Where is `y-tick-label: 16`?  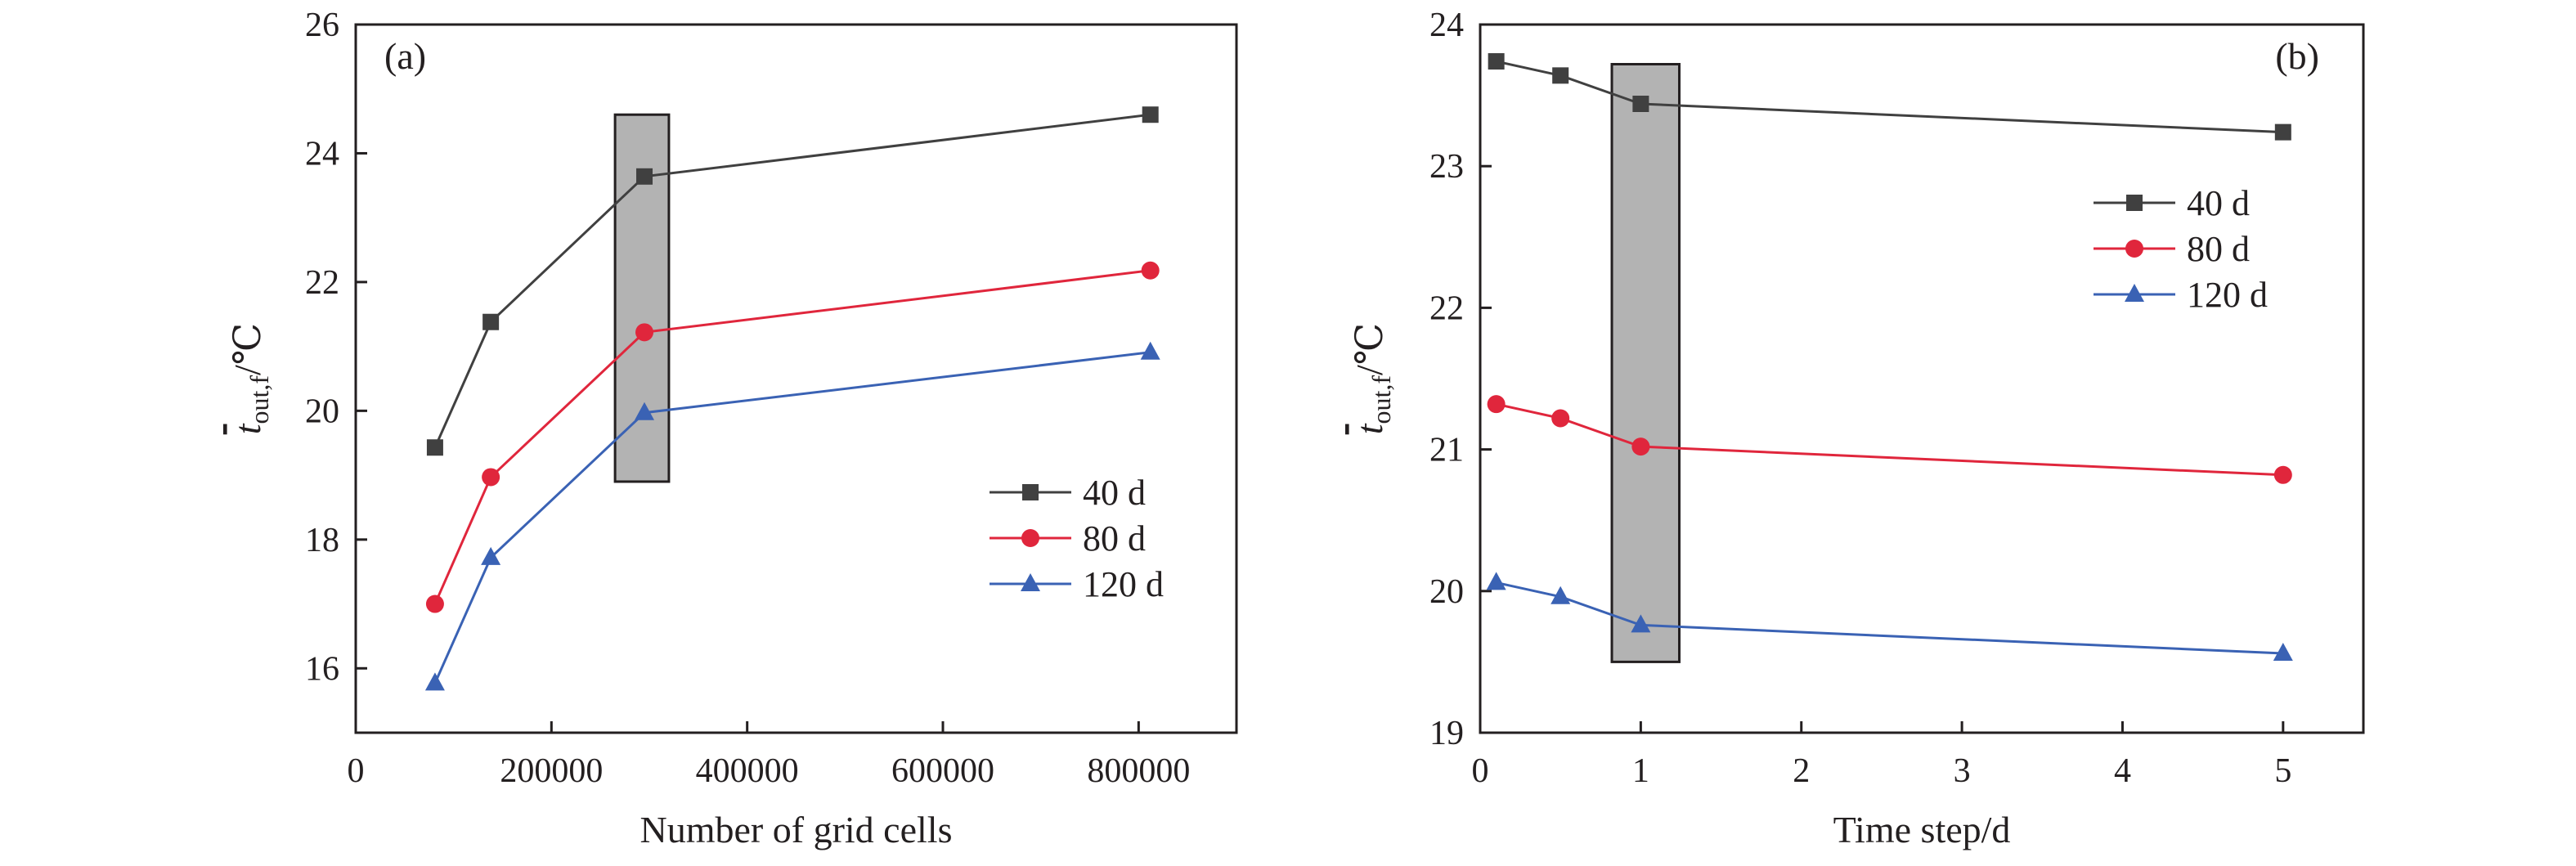
y-tick-label: 16 is located at coordinates (322, 669).